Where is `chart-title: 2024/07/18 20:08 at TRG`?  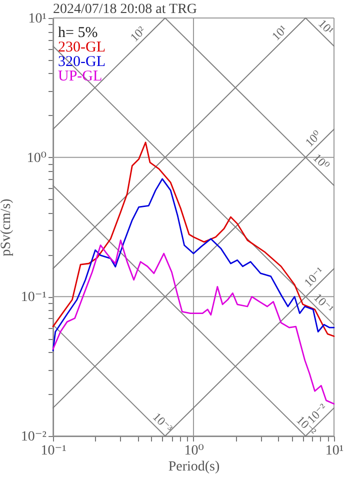 chart-title: 2024/07/18 20:08 at TRG is located at coordinates (125, 9).